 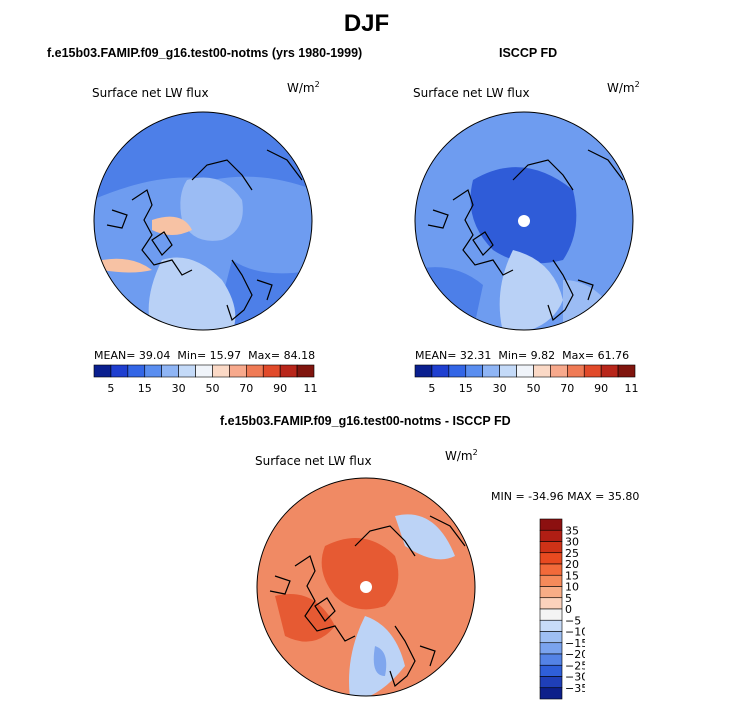 I want to click on panel2-case-label: ISCCP FD, so click(x=528, y=53).